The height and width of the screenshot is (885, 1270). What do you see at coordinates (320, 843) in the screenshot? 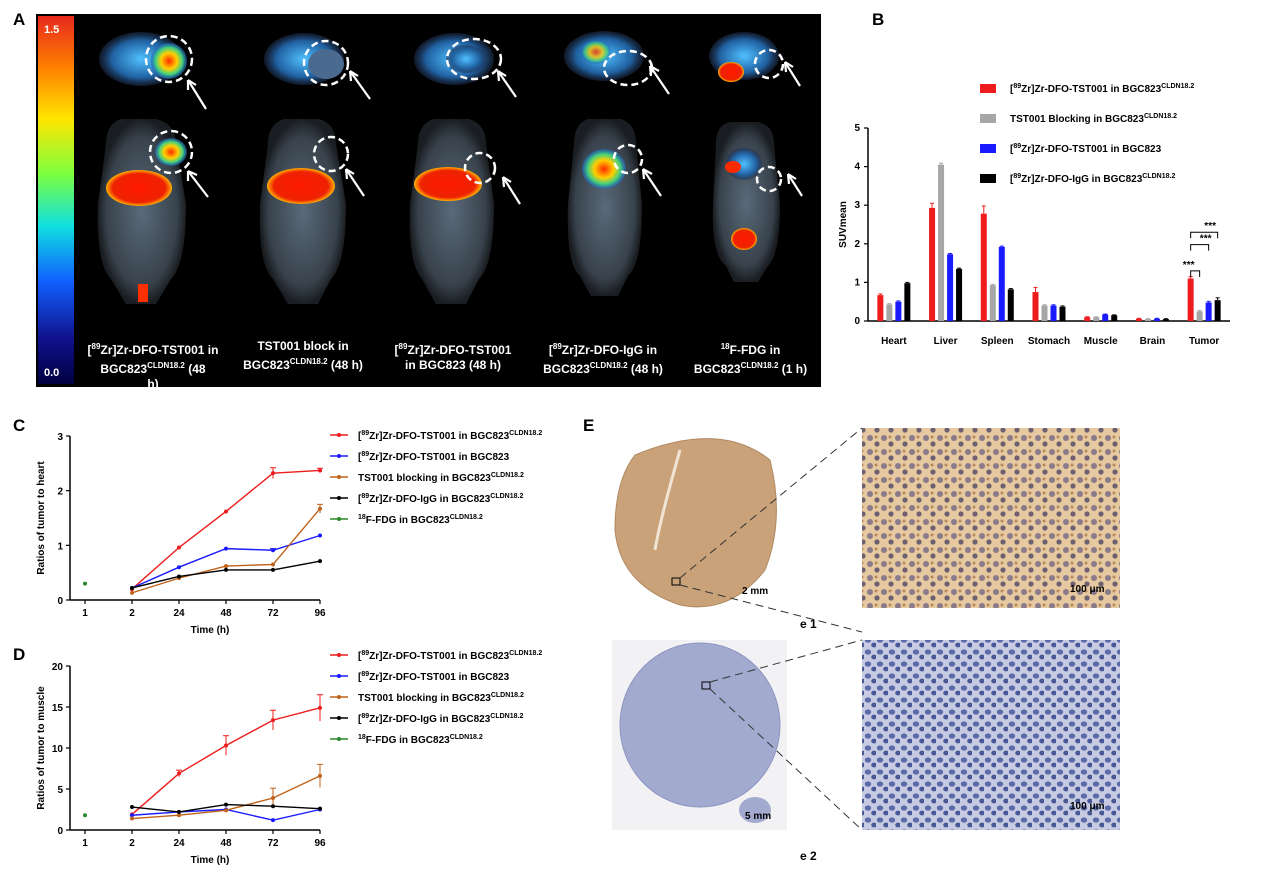
I see `x-tick-label: 96` at bounding box center [320, 843].